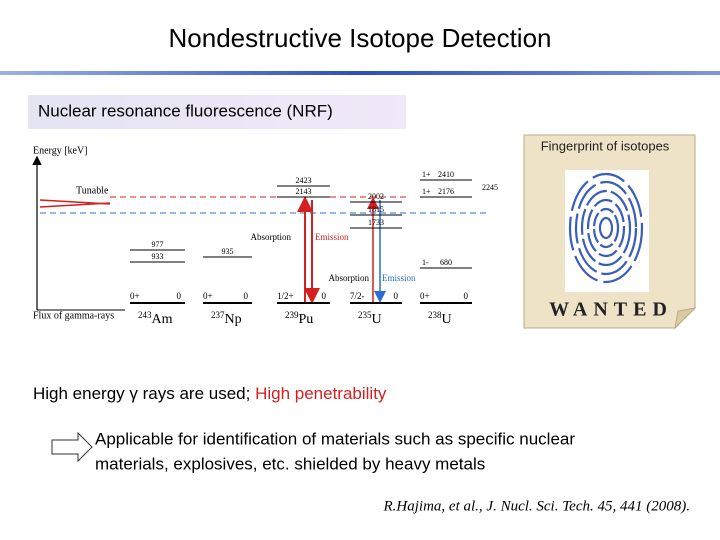 This screenshot has width=720, height=540. I want to click on level-energy: 680, so click(446, 262).